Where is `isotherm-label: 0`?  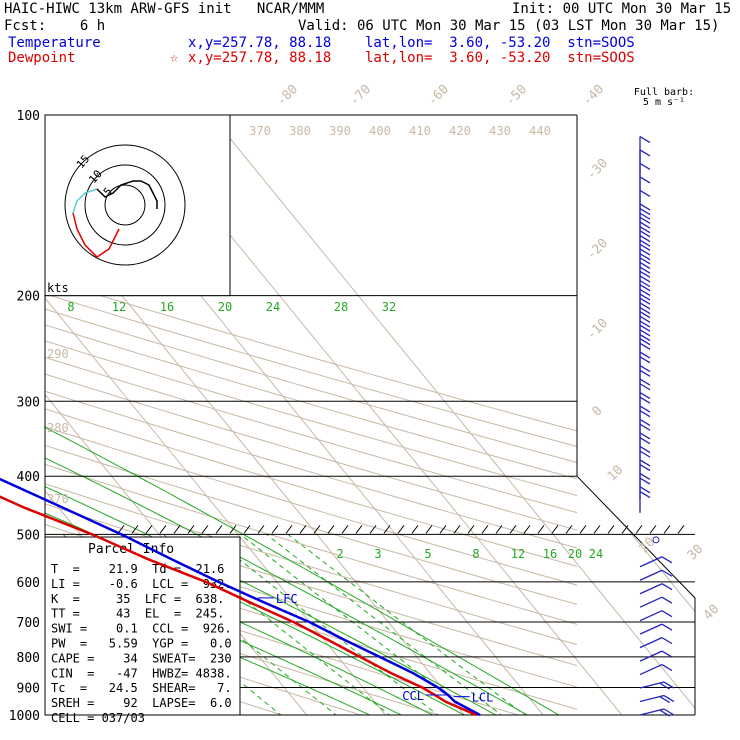 isotherm-label: 0 is located at coordinates (597, 411).